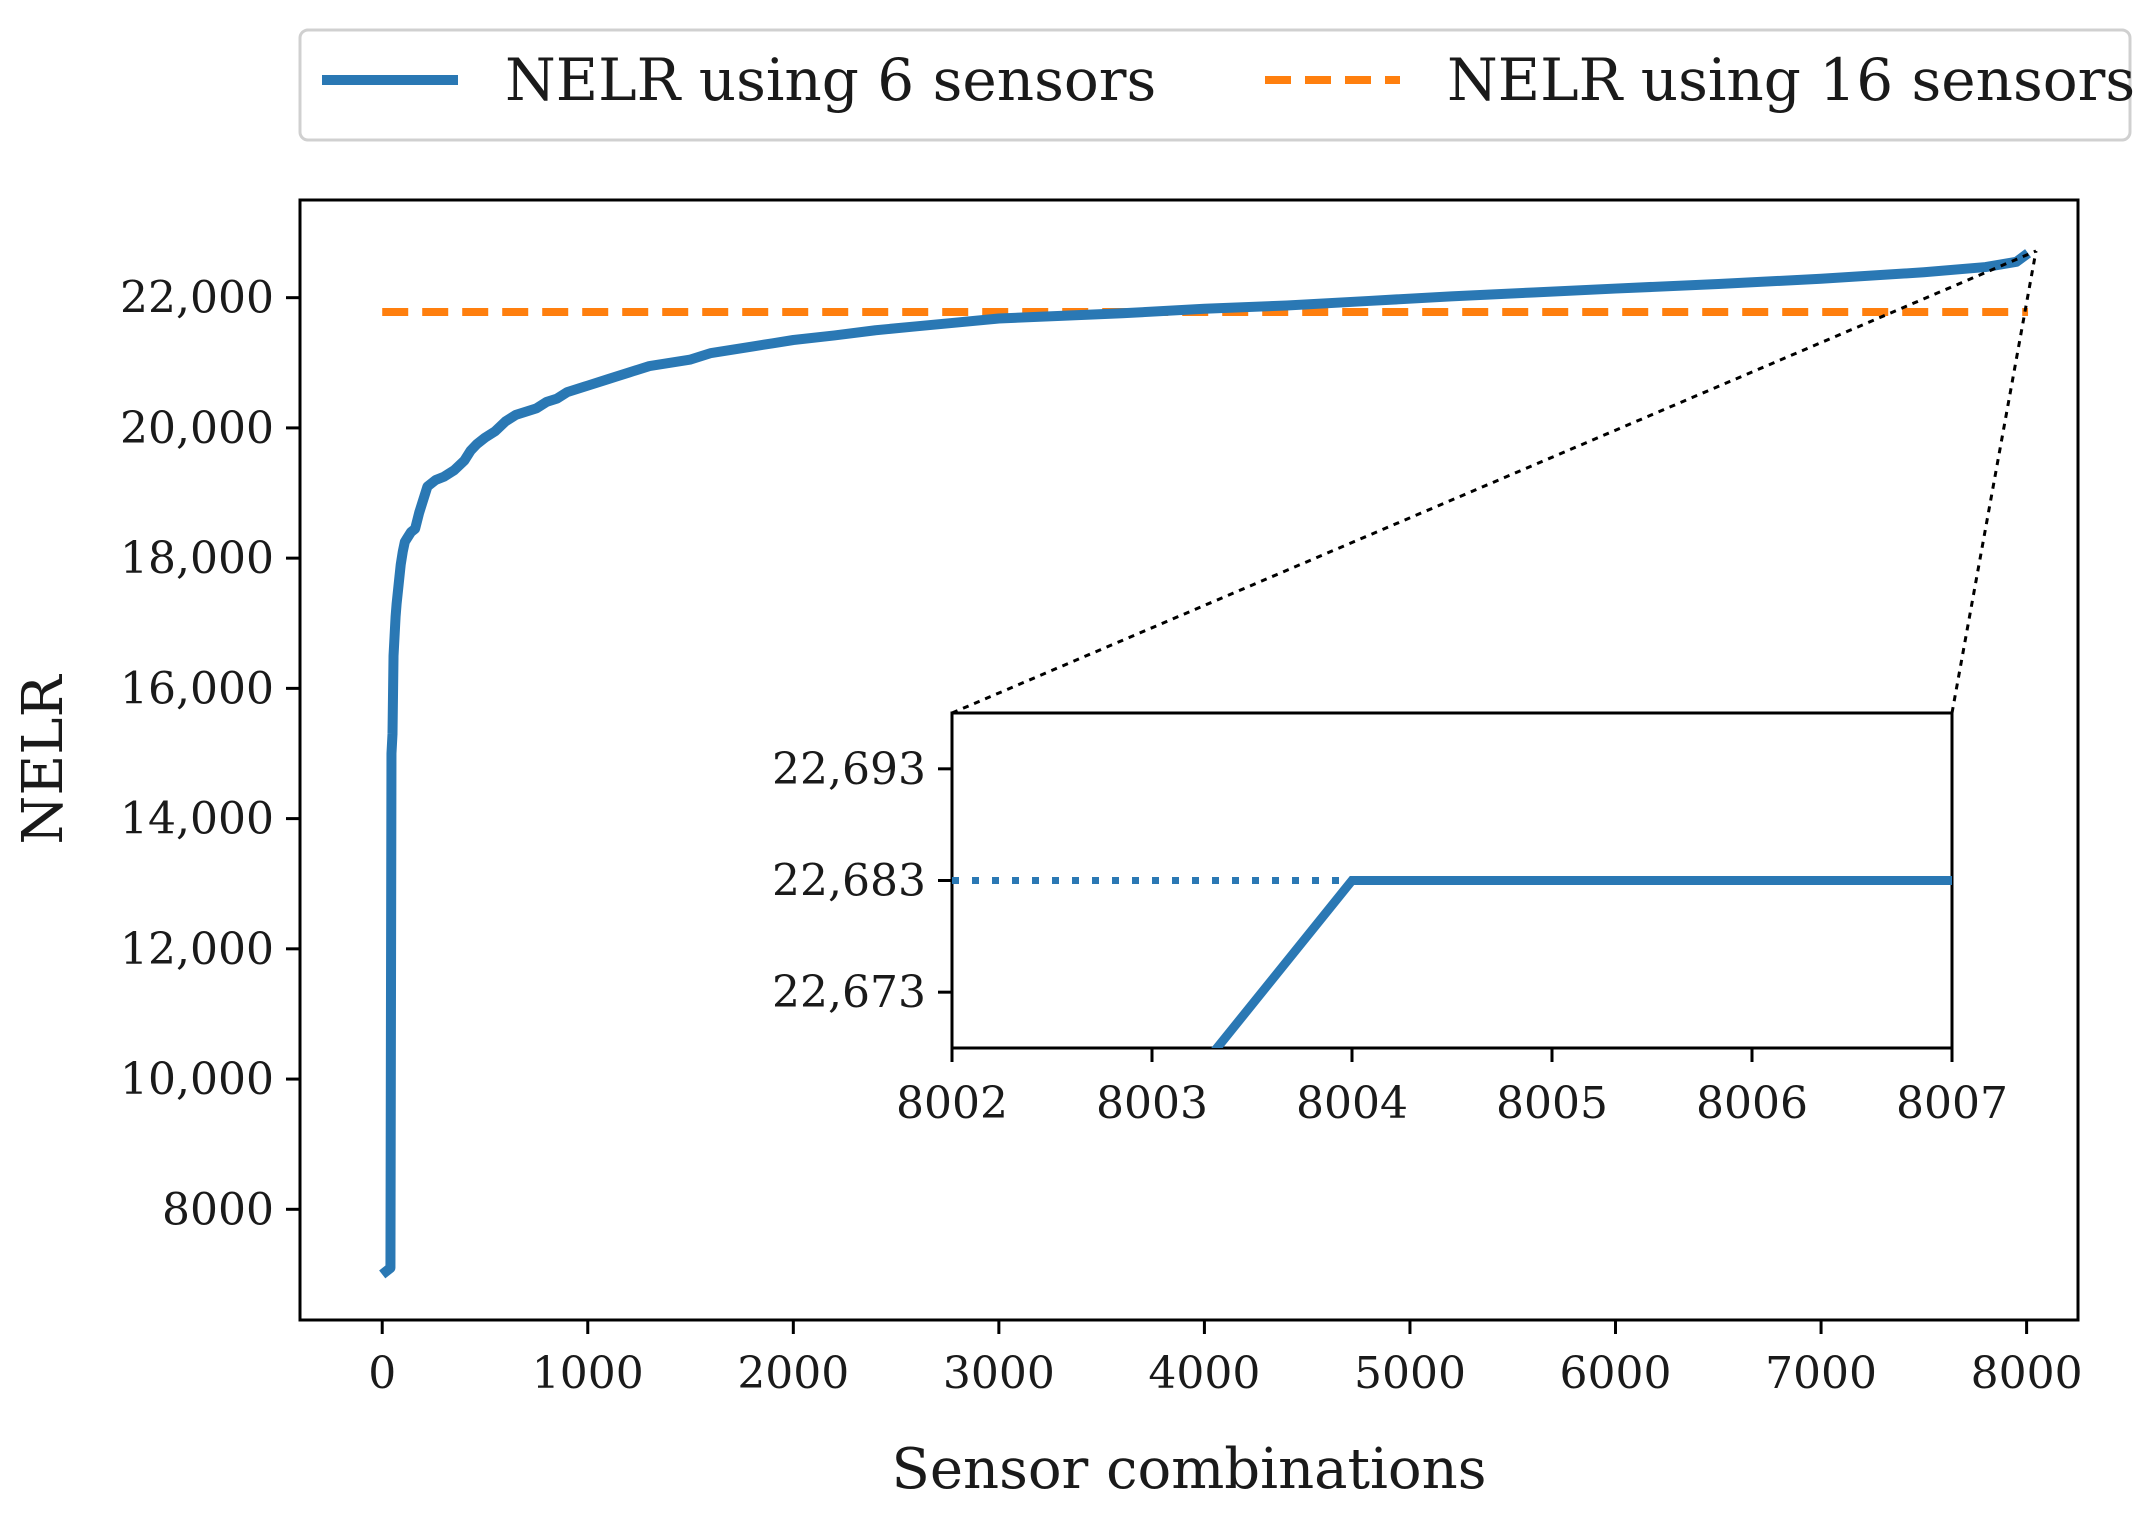  I want to click on y-tick-label: 16,000, so click(197, 688).